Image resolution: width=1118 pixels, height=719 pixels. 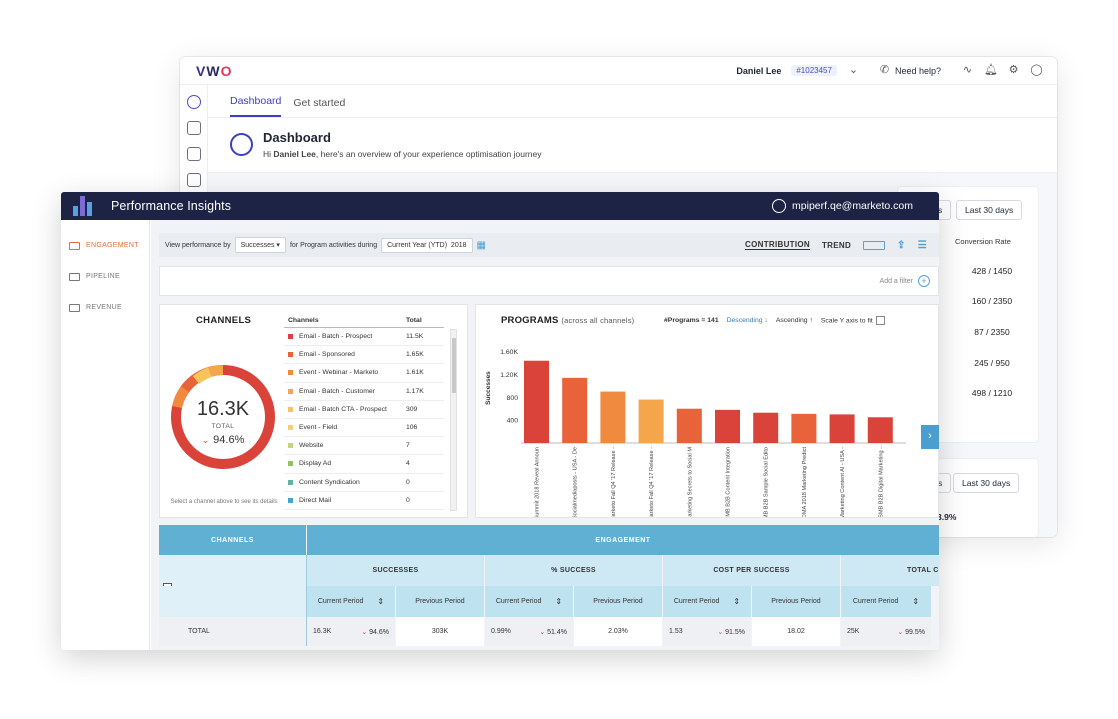 What do you see at coordinates (538, 482) in the screenshot?
I see `x-tick-label: MN2018 - Summit 2018 Reveal Announ` at bounding box center [538, 482].